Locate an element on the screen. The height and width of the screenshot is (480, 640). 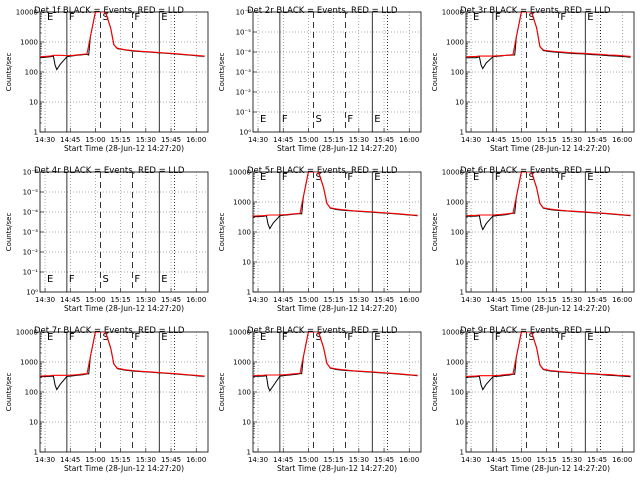
y-tick-label: 10⁻² is located at coordinates (244, 93).